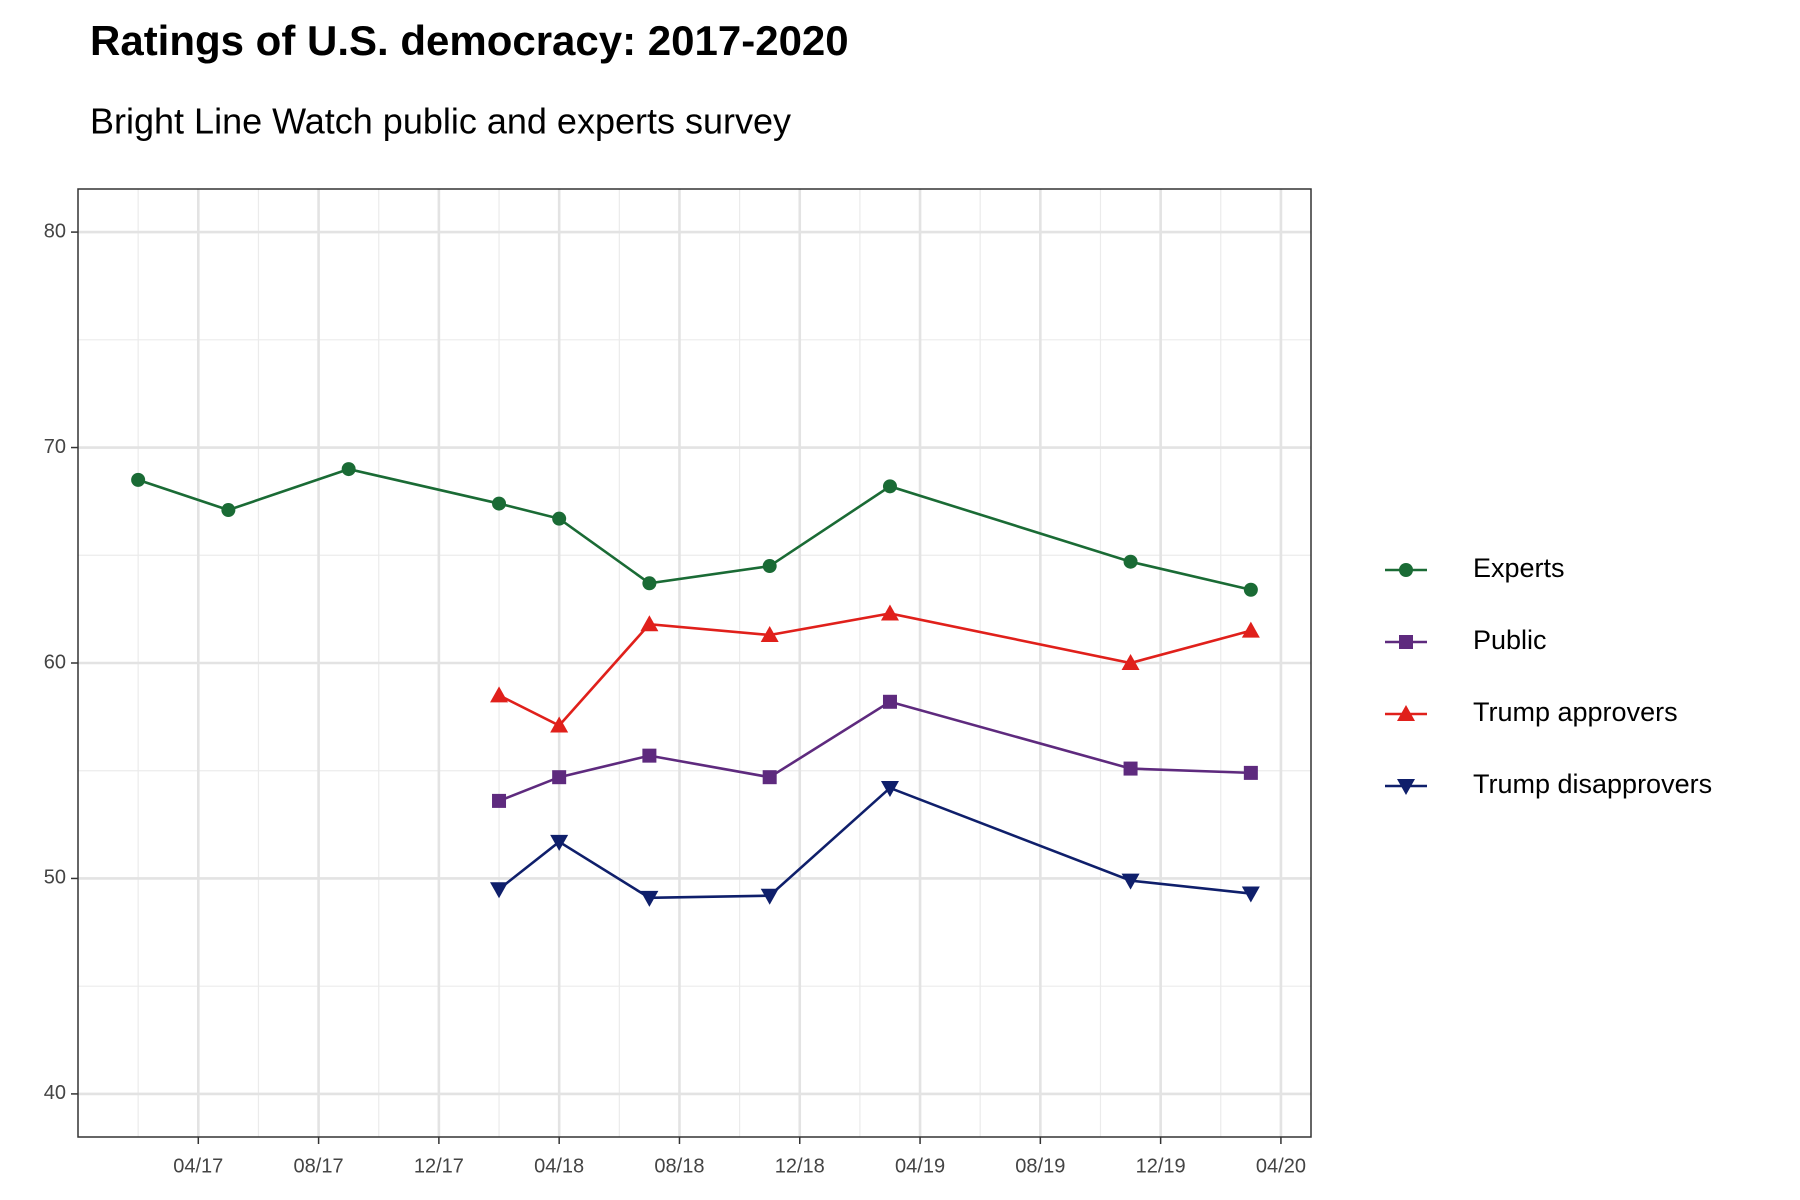 The height and width of the screenshot is (1200, 1800). I want to click on y-tick-label: 80, so click(55, 231).